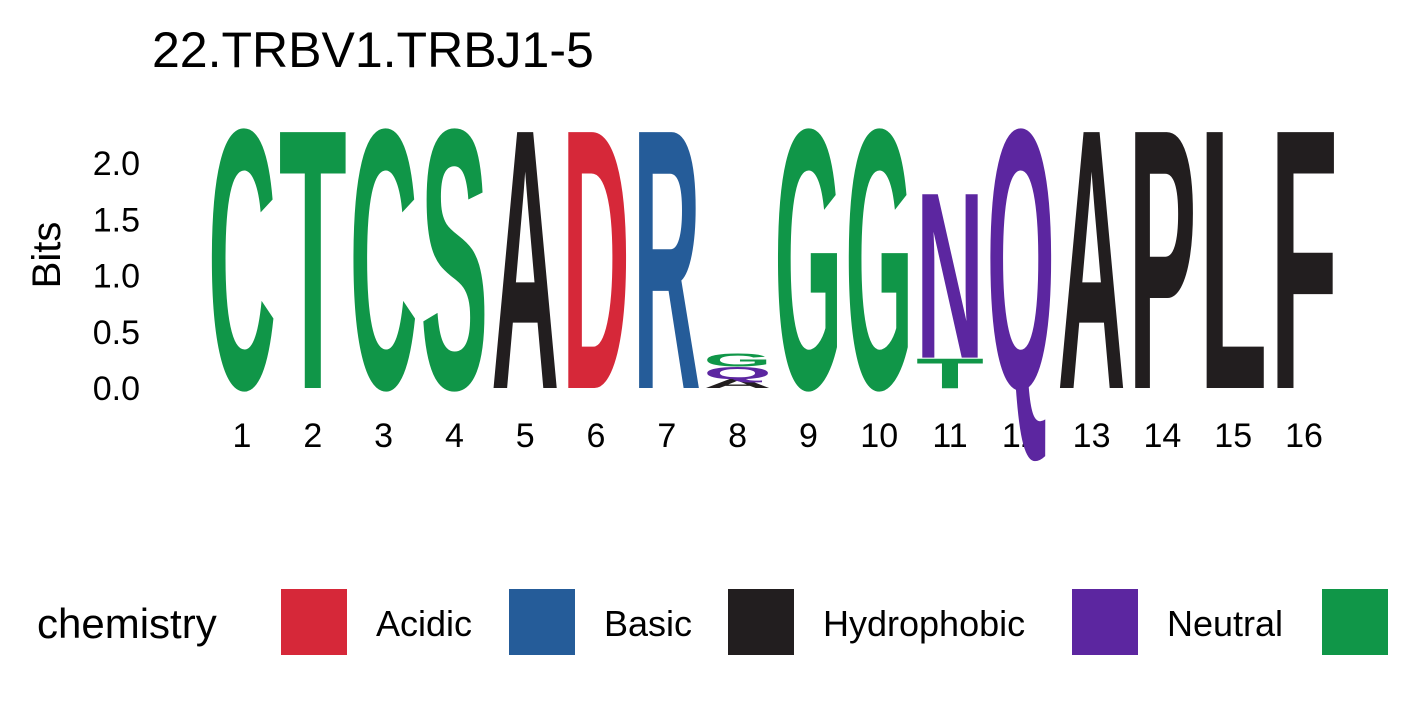 Image resolution: width=1417 pixels, height=708 pixels. Describe the element at coordinates (454, 436) in the screenshot. I see `x-tick-label: 4` at that location.